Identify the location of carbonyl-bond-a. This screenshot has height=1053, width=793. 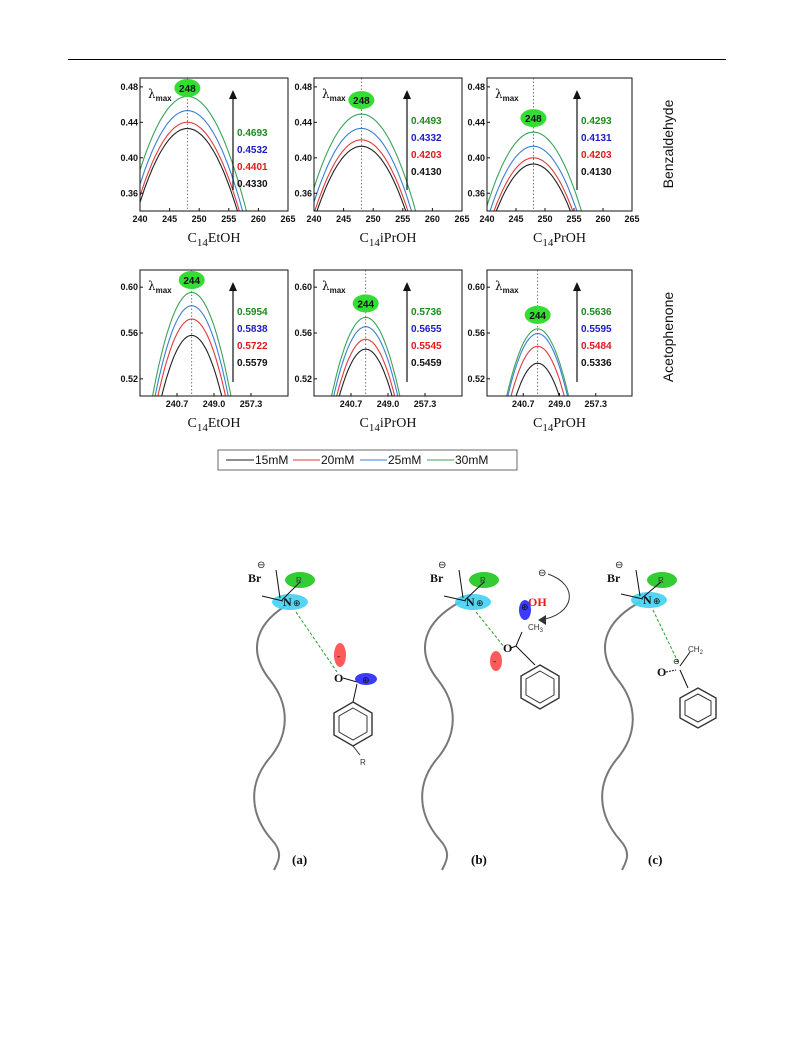
(350, 680).